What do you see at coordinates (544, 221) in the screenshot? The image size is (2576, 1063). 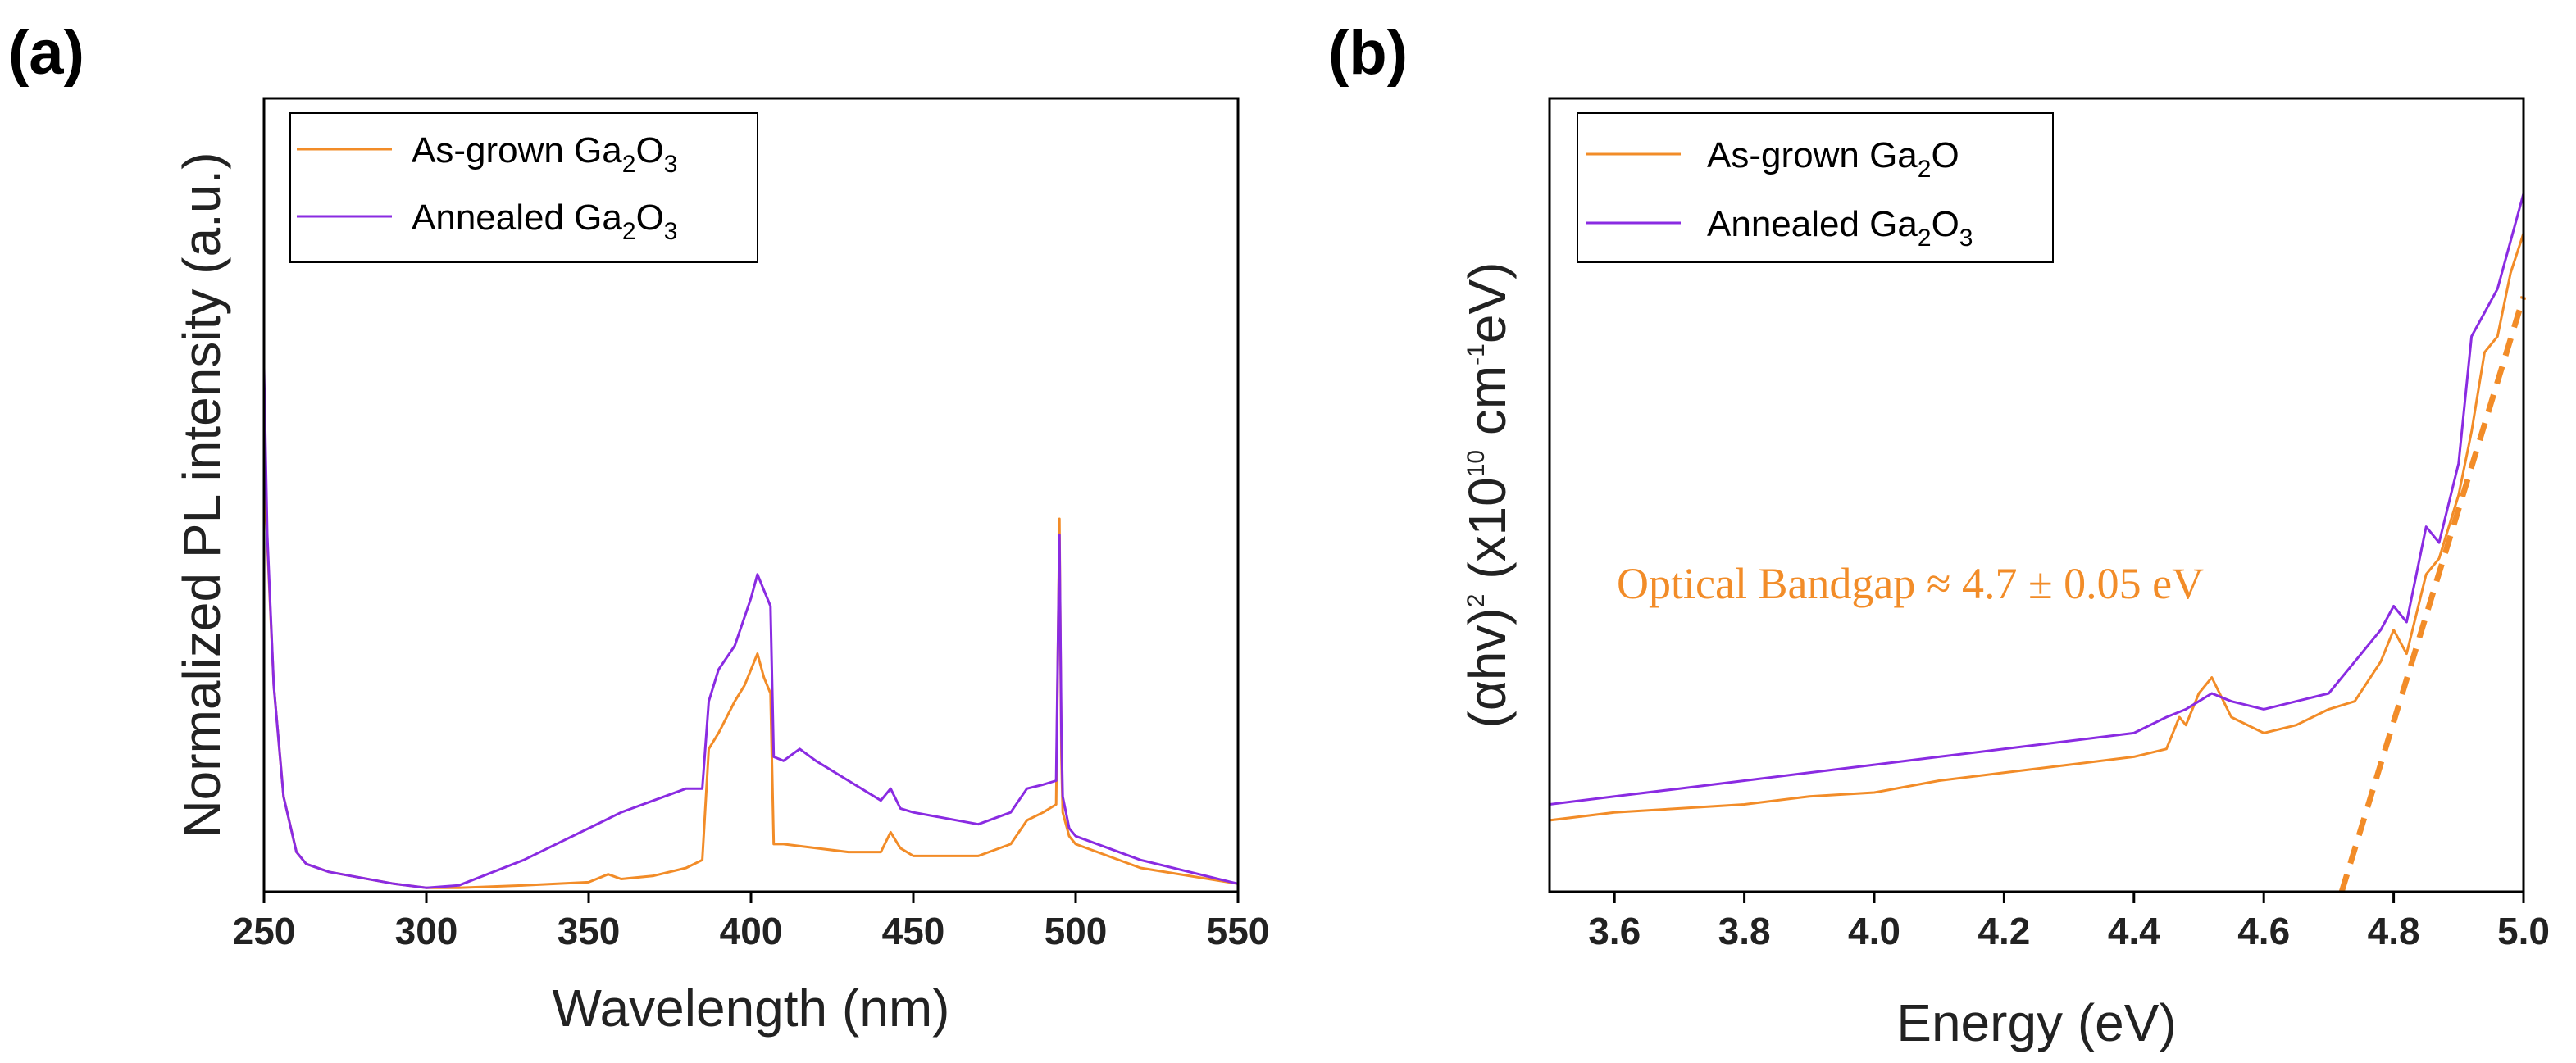 I see `panel-a-legend-label-annealed: Annealed Ga2O3` at bounding box center [544, 221].